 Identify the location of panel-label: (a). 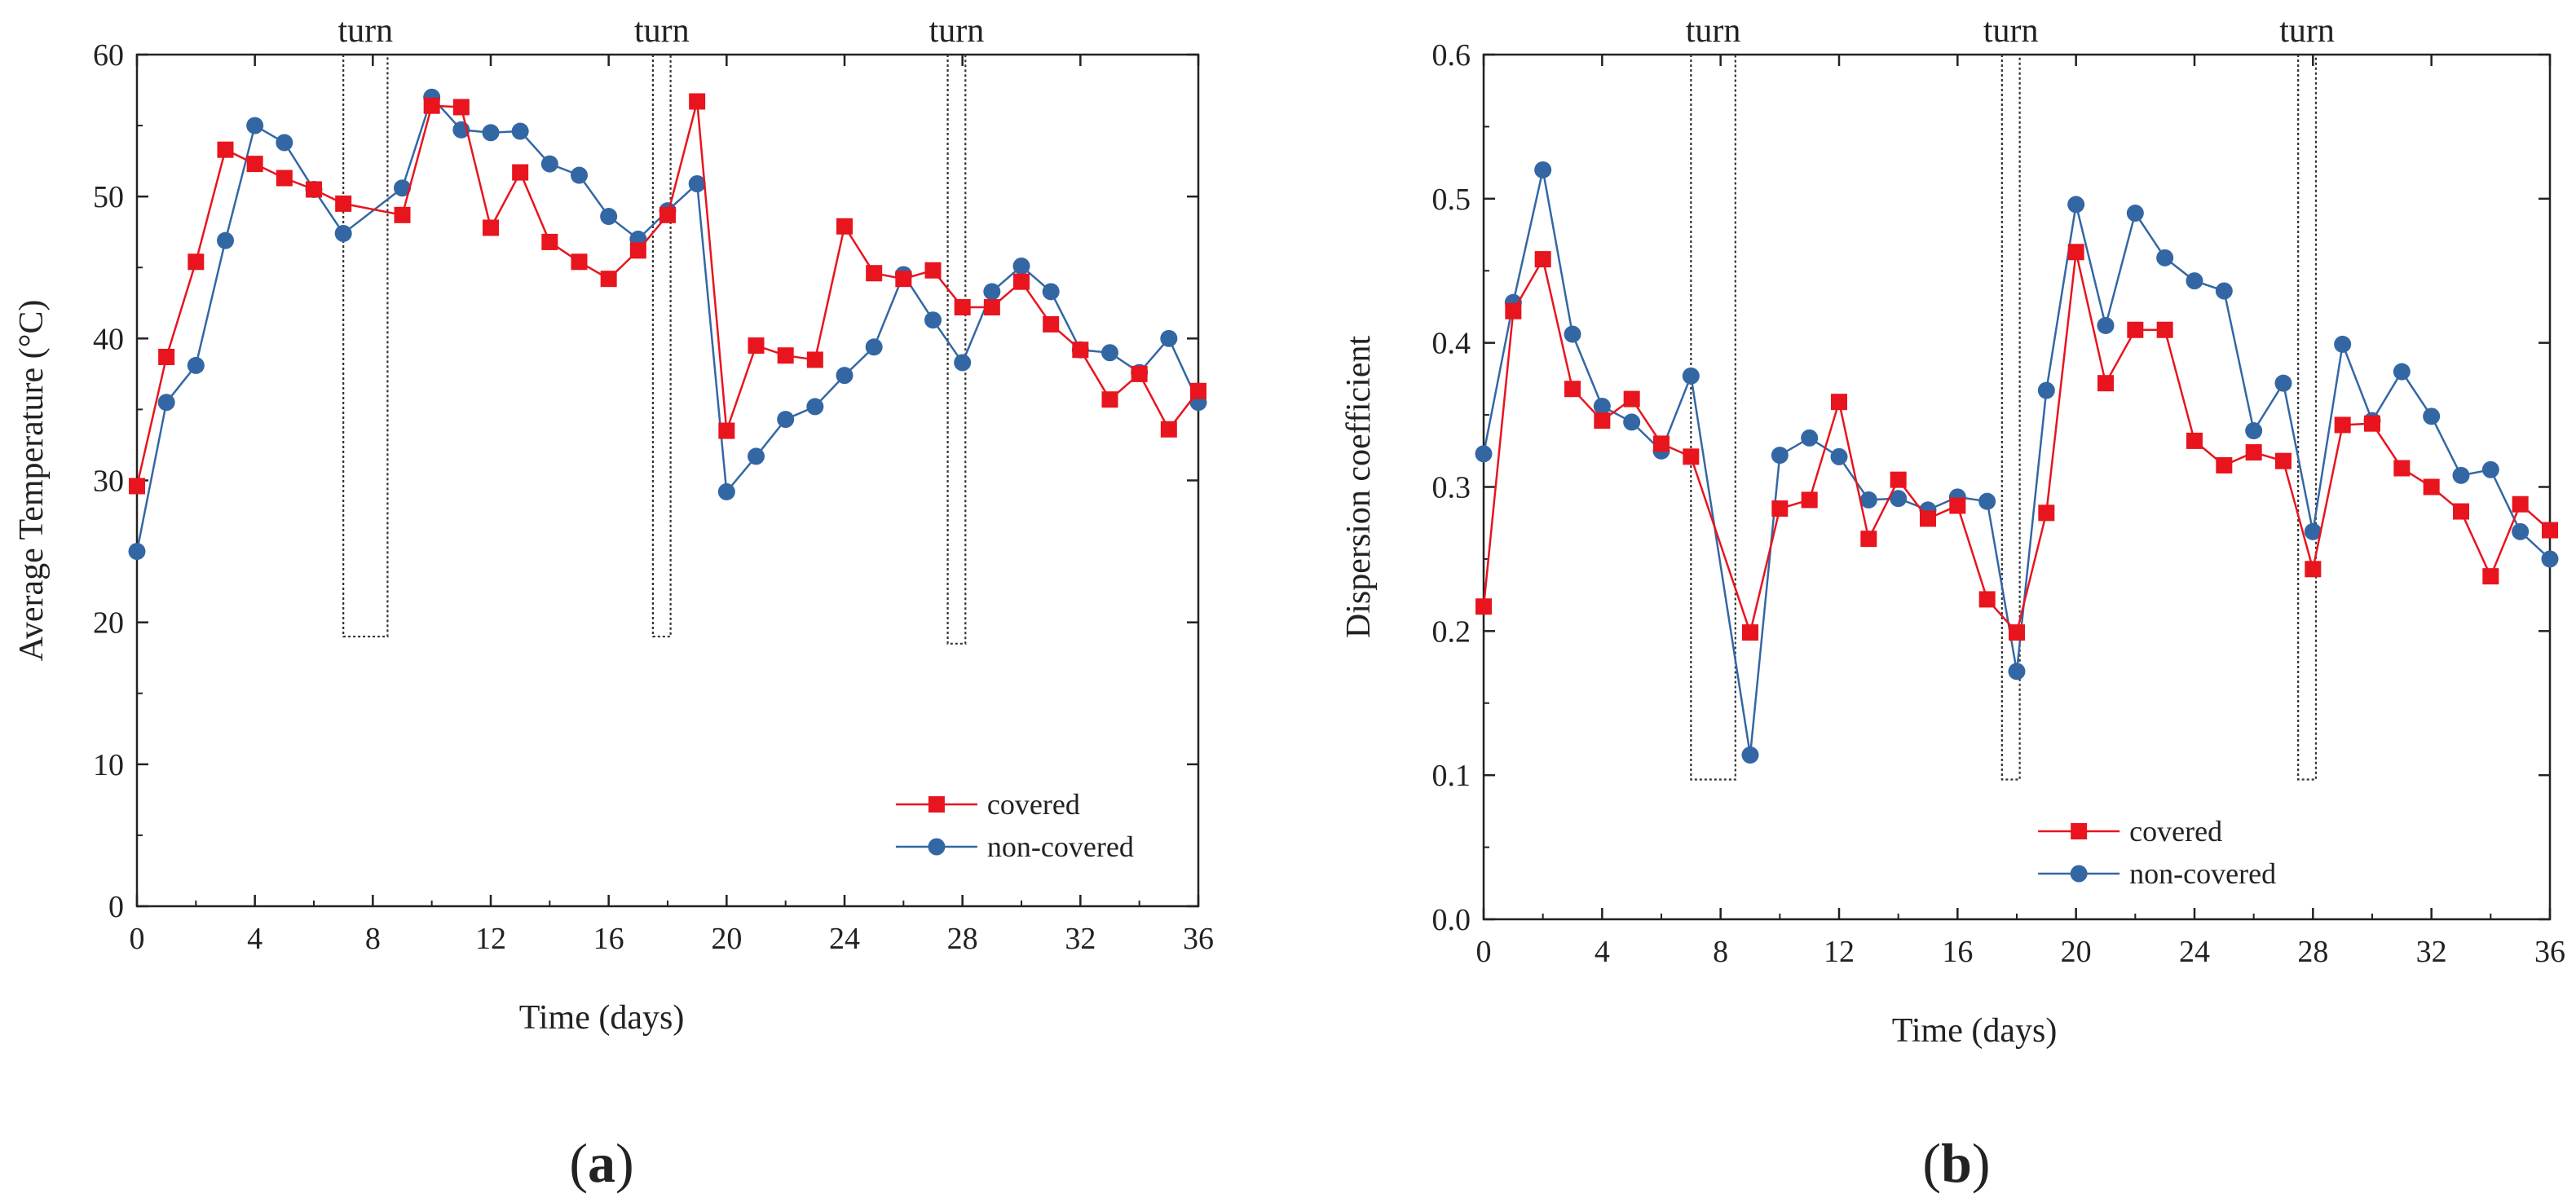
(601, 1163).